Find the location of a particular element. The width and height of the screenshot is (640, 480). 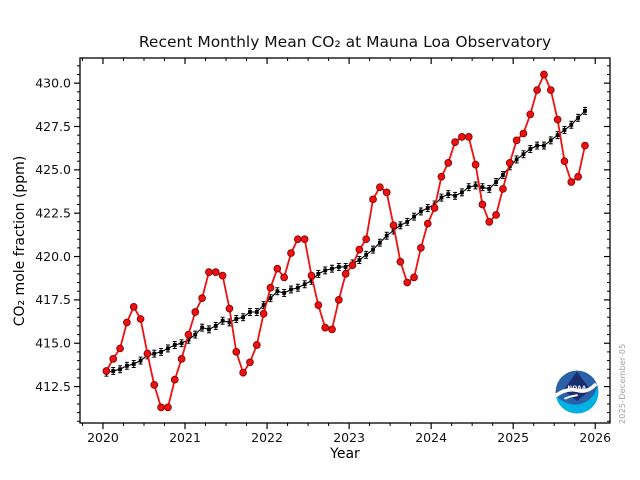

svg-text: 417.5 is located at coordinates (53, 299).